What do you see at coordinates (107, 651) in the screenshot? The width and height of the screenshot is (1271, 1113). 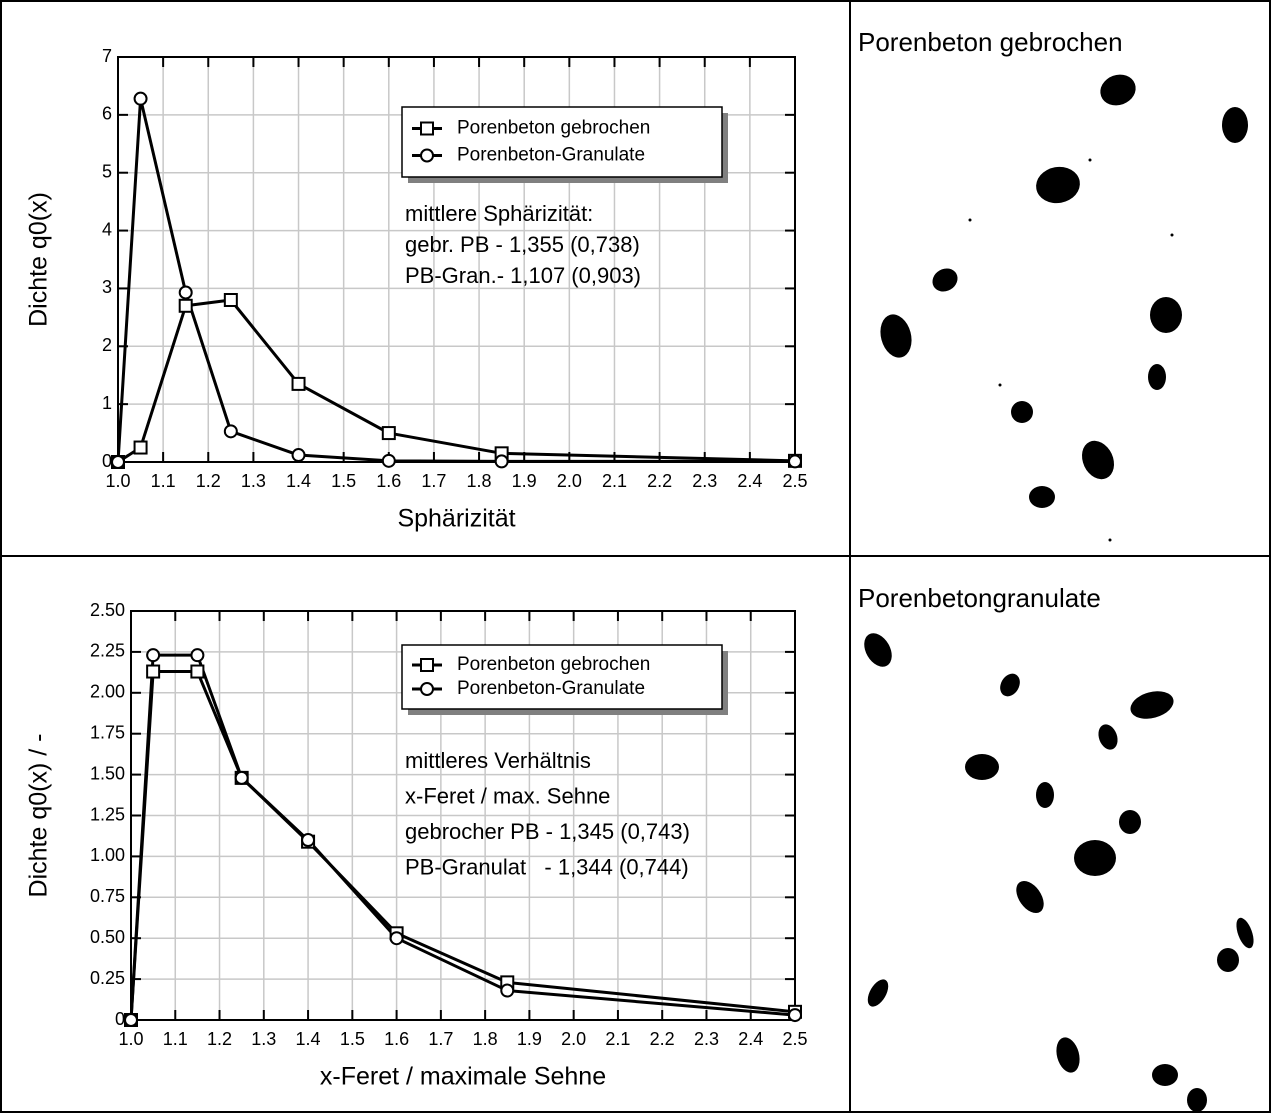 I see `y-tick-label: 2.25` at bounding box center [107, 651].